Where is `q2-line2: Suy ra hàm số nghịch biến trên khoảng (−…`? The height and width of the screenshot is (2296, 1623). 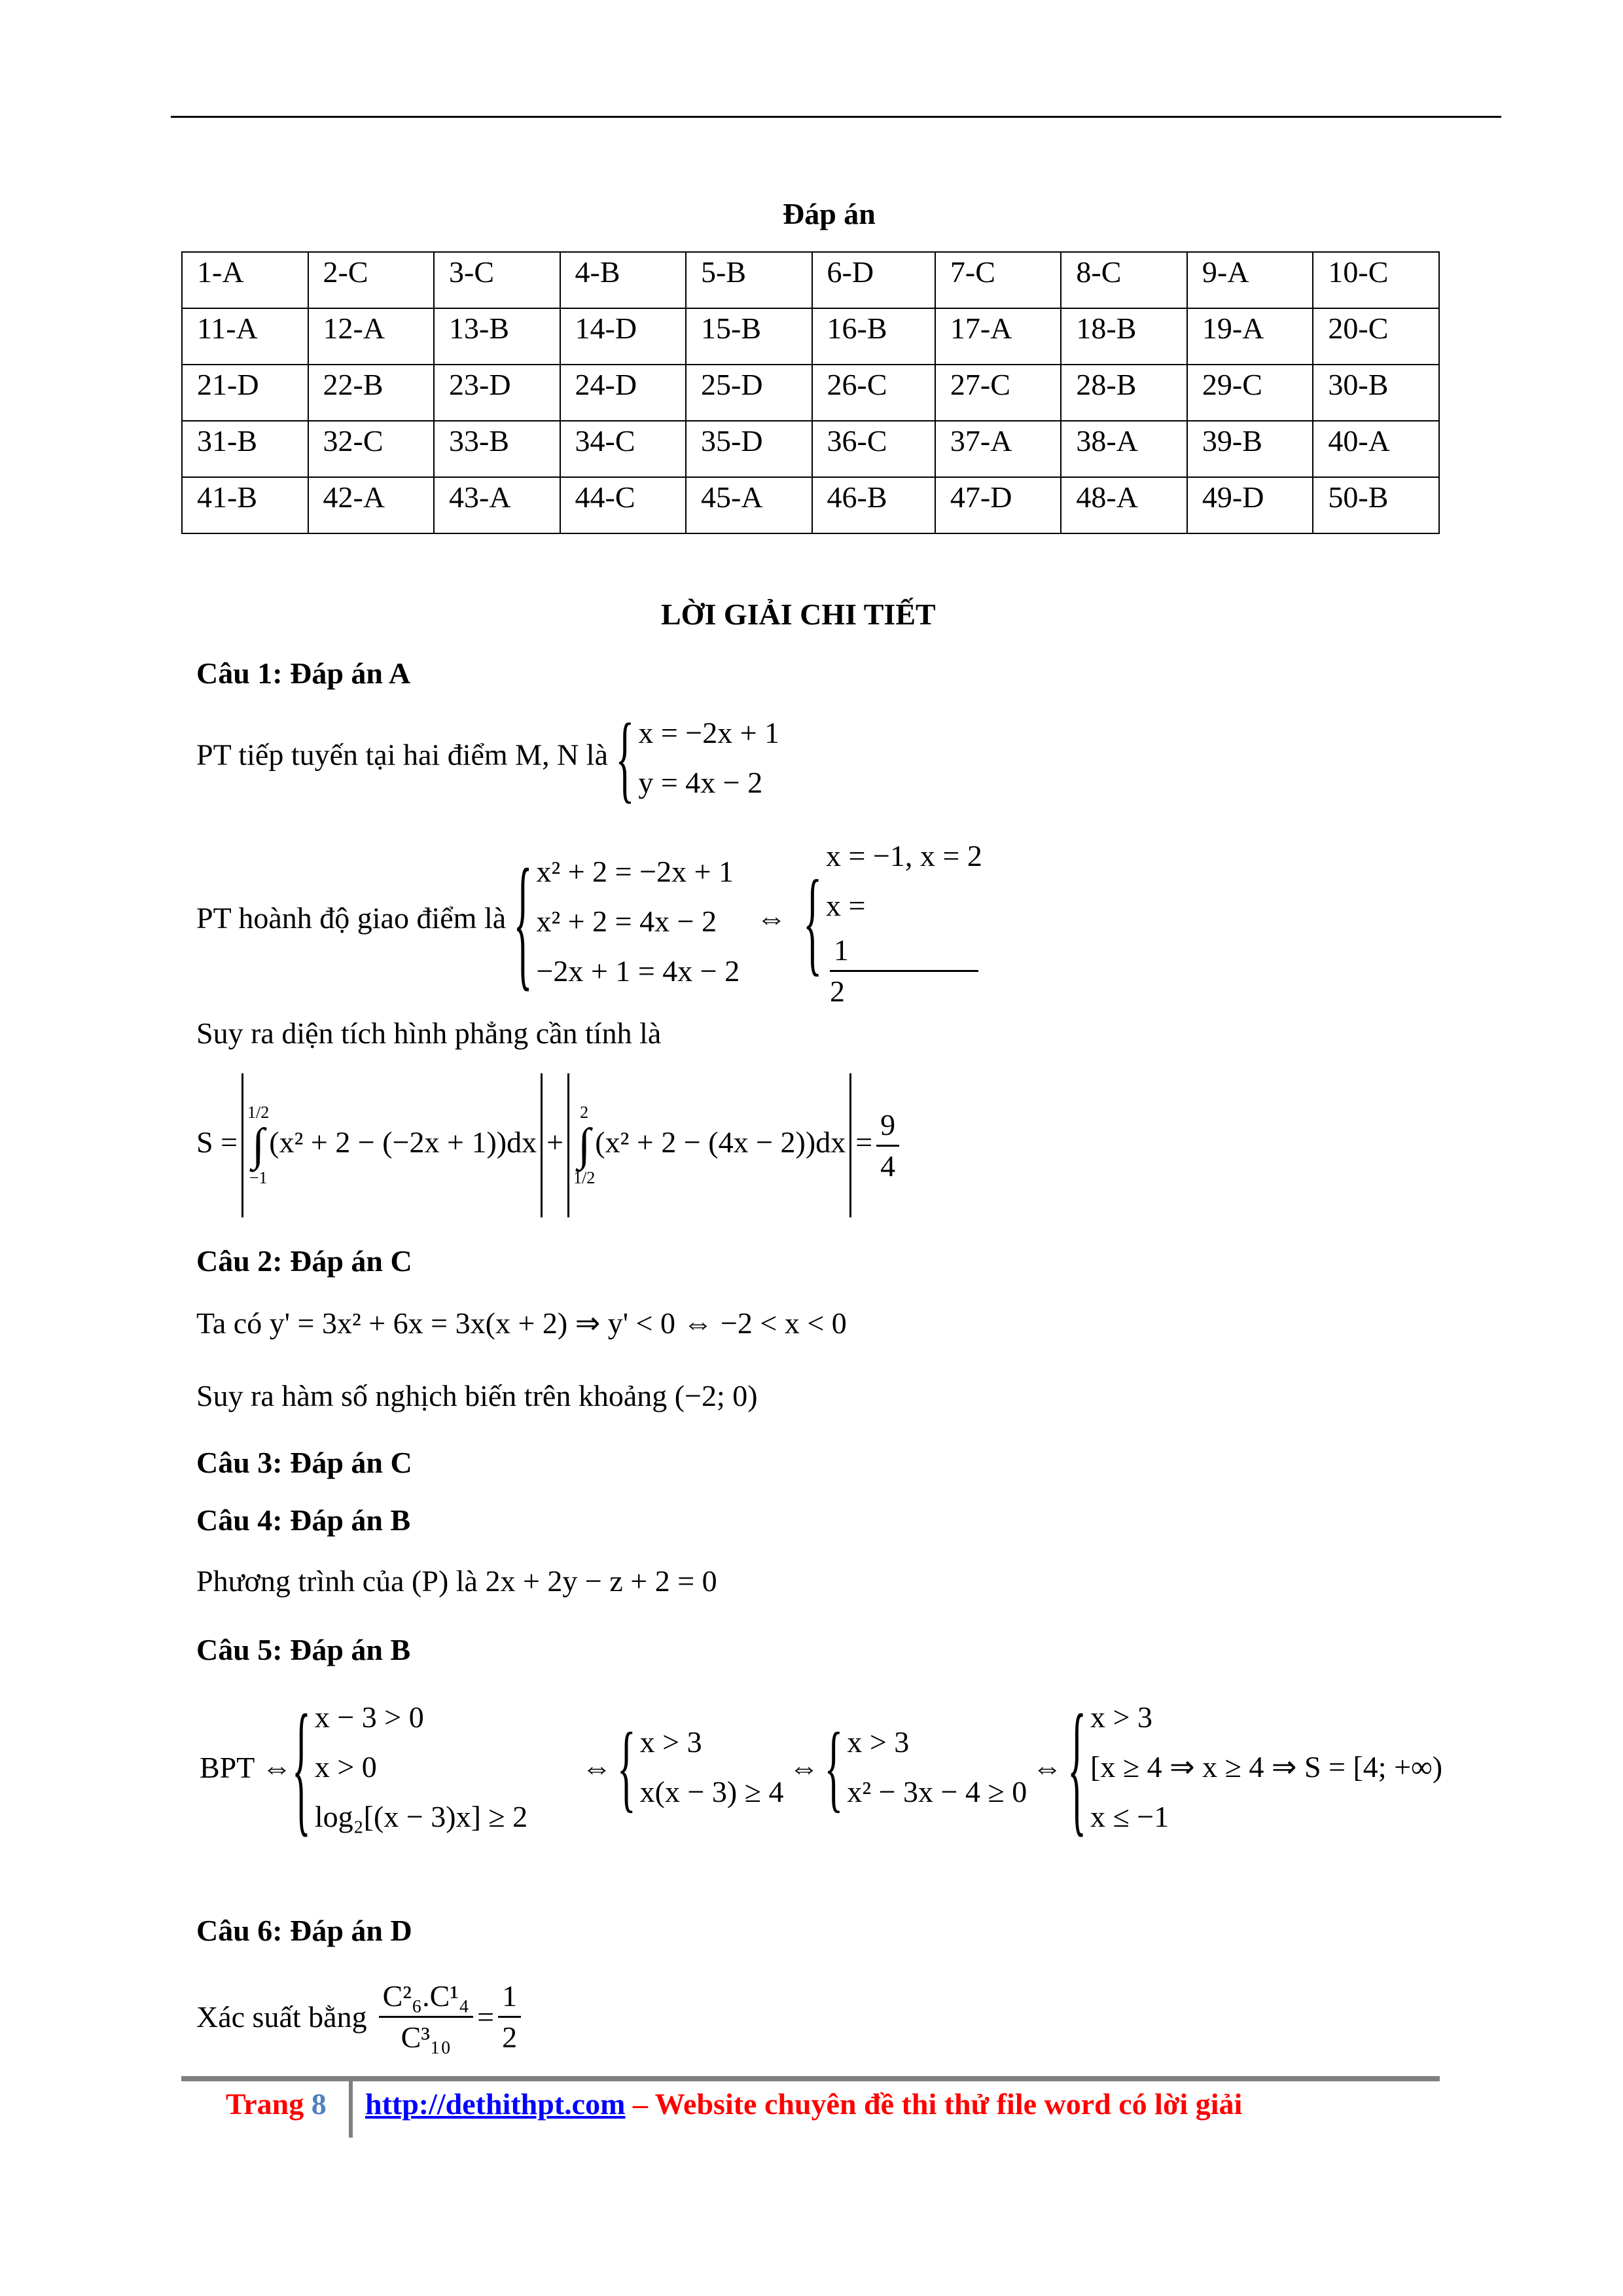
q2-line2: Suy ra hàm số nghịch biến trên khoảng (−… is located at coordinates (477, 1395).